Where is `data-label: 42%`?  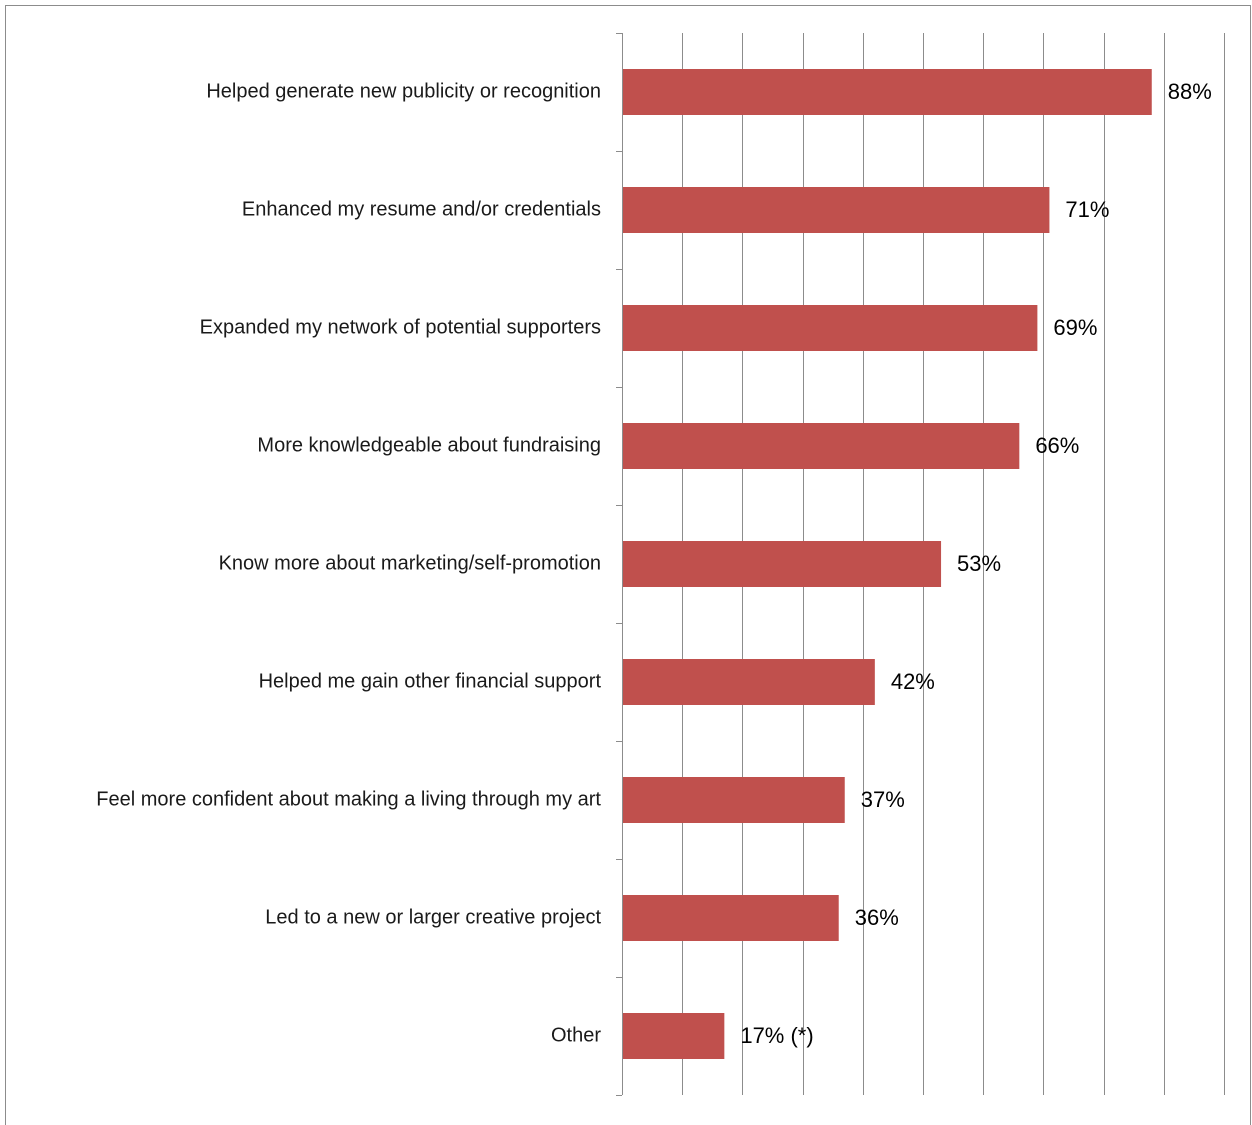 data-label: 42% is located at coordinates (913, 681).